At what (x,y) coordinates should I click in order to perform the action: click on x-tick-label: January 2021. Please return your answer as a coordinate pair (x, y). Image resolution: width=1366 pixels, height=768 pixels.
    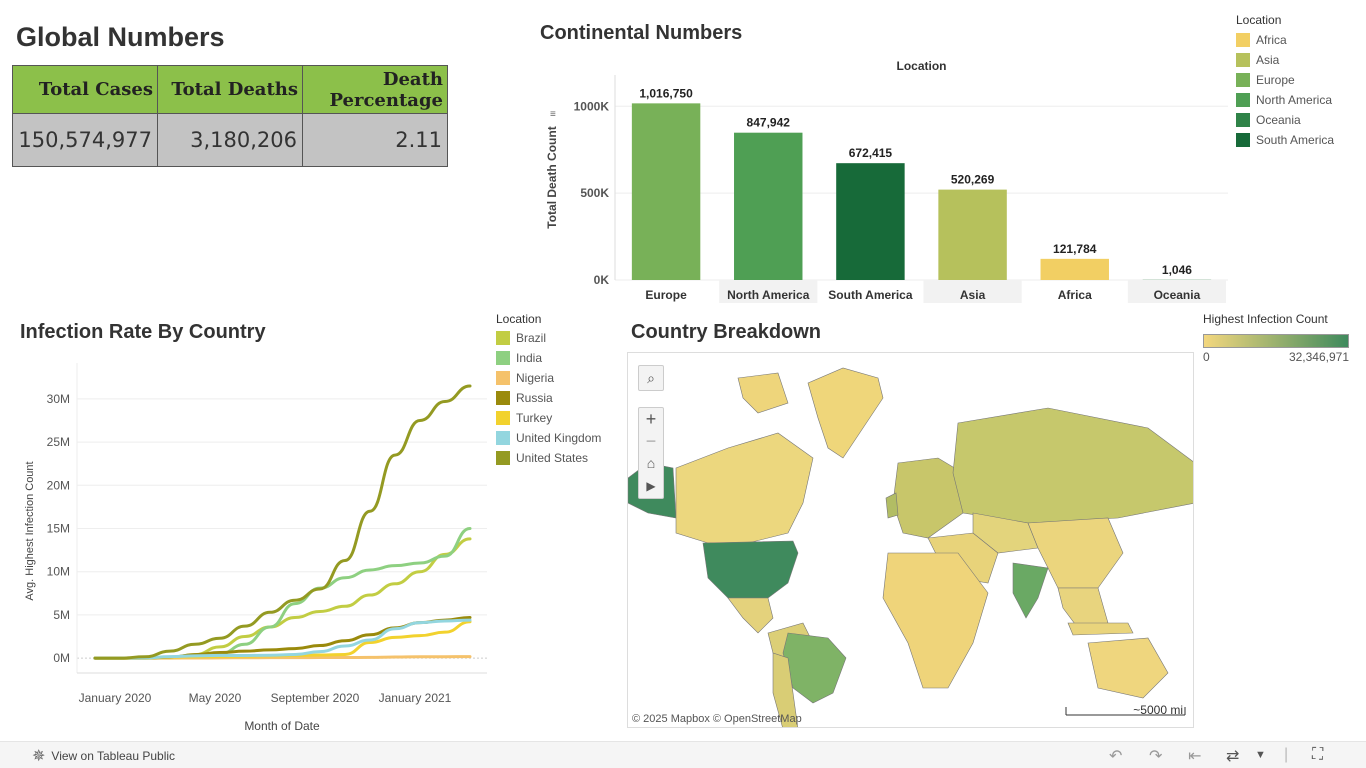
    Looking at the image, I should click on (415, 698).